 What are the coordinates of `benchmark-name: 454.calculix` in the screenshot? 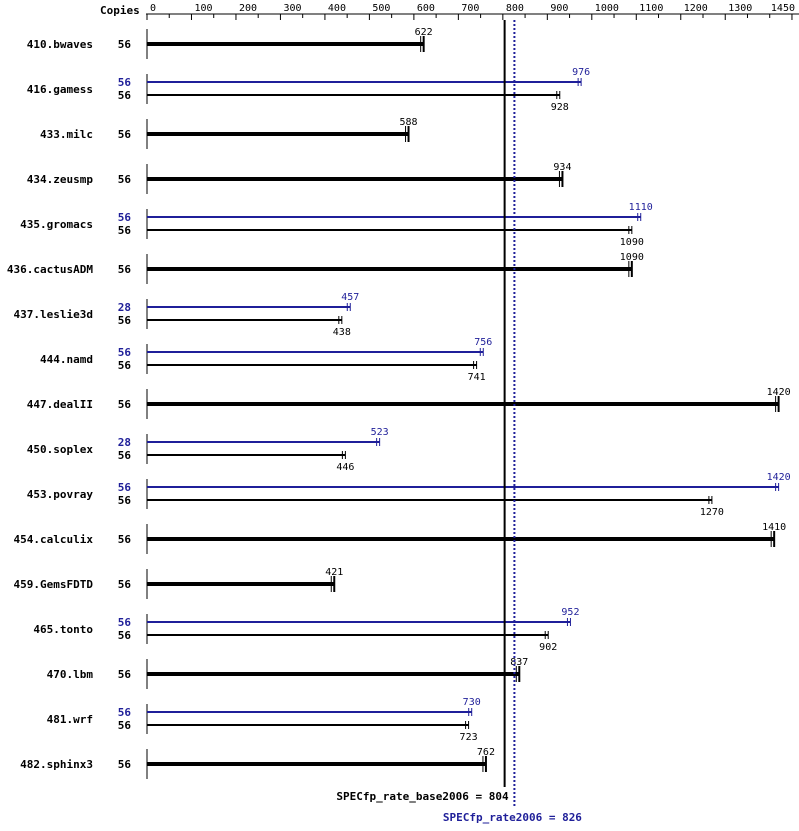 It's located at (54, 539).